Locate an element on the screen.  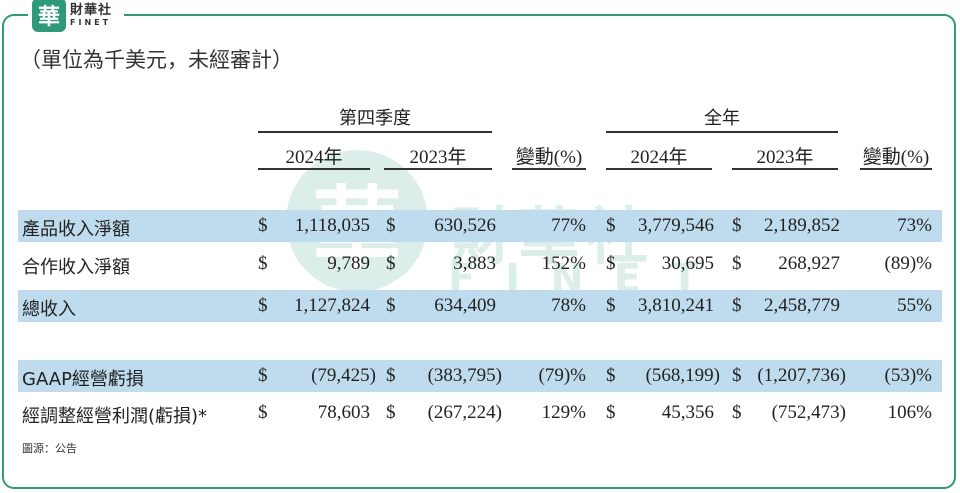
q4-2024-rule is located at coordinates (314, 169).